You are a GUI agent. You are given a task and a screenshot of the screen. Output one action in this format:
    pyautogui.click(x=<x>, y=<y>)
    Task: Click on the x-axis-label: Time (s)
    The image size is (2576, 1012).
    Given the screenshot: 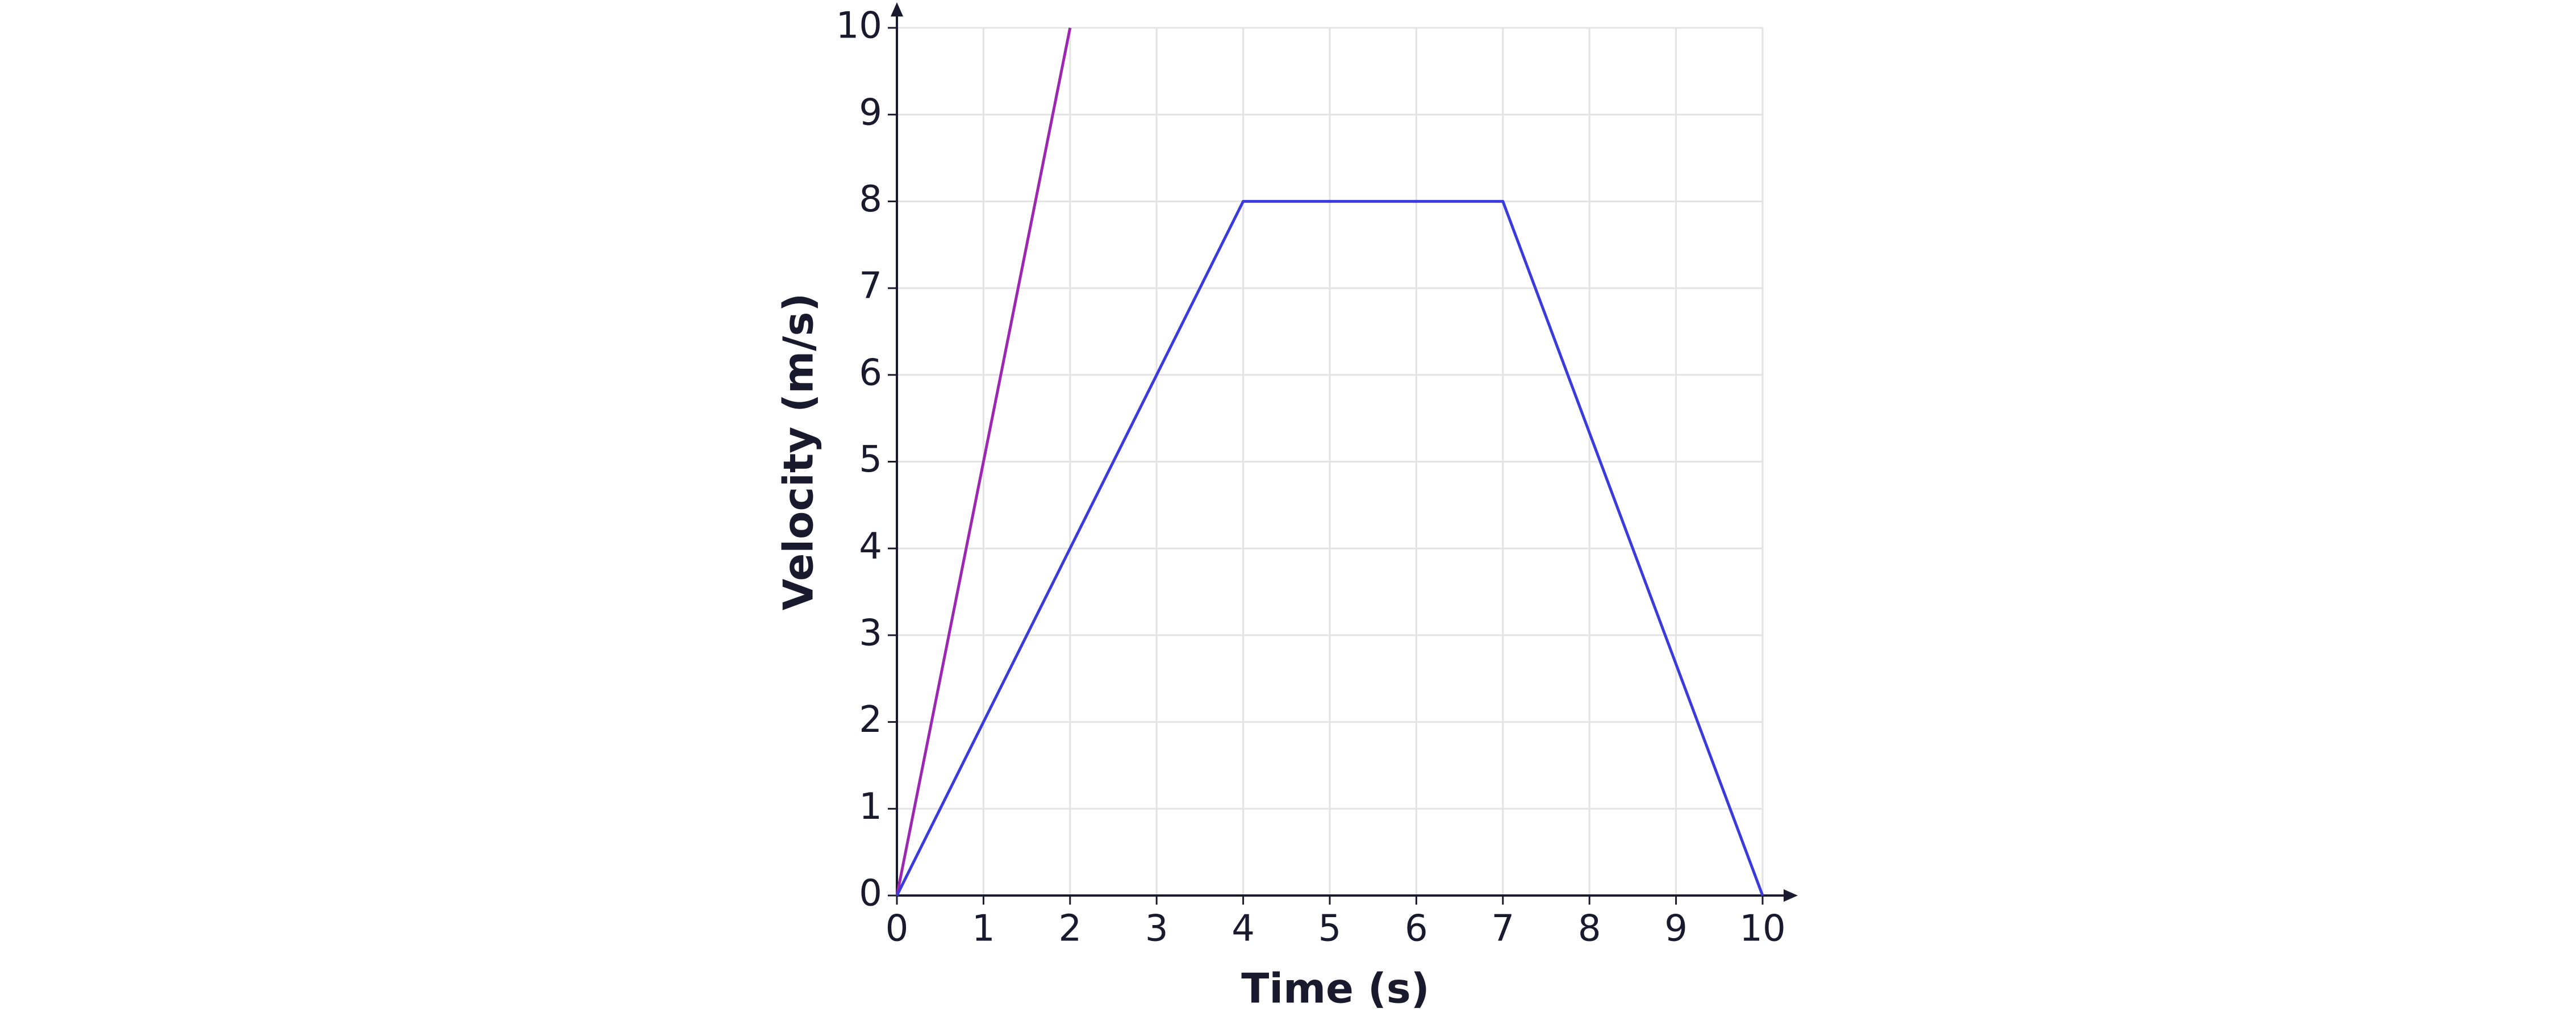 What is the action you would take?
    pyautogui.click(x=1335, y=988)
    